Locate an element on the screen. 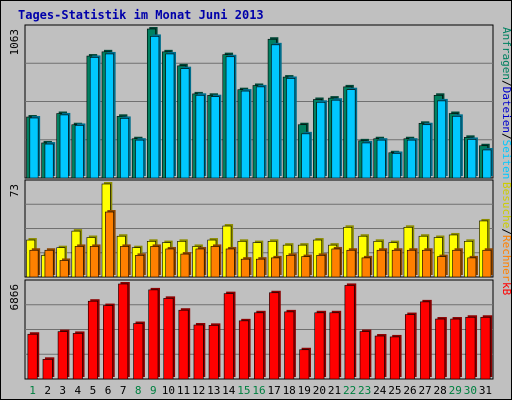 The image size is (512, 400). x-tick-label: 9 is located at coordinates (153, 390).